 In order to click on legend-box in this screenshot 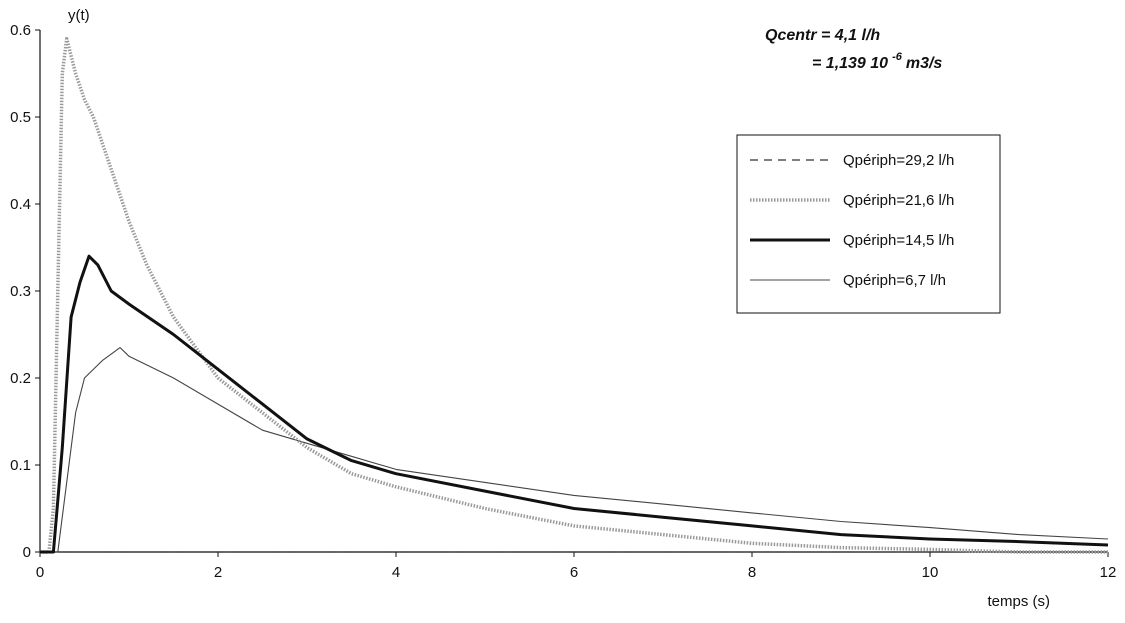, I will do `click(868, 224)`.